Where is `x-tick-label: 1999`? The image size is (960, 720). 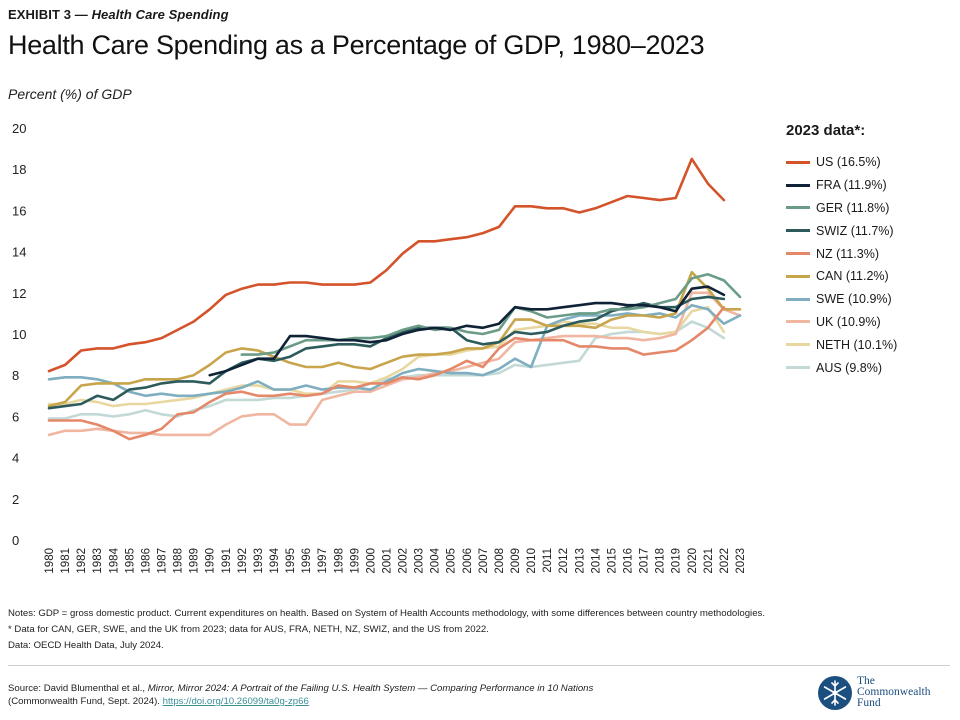
x-tick-label: 1999 is located at coordinates (355, 561).